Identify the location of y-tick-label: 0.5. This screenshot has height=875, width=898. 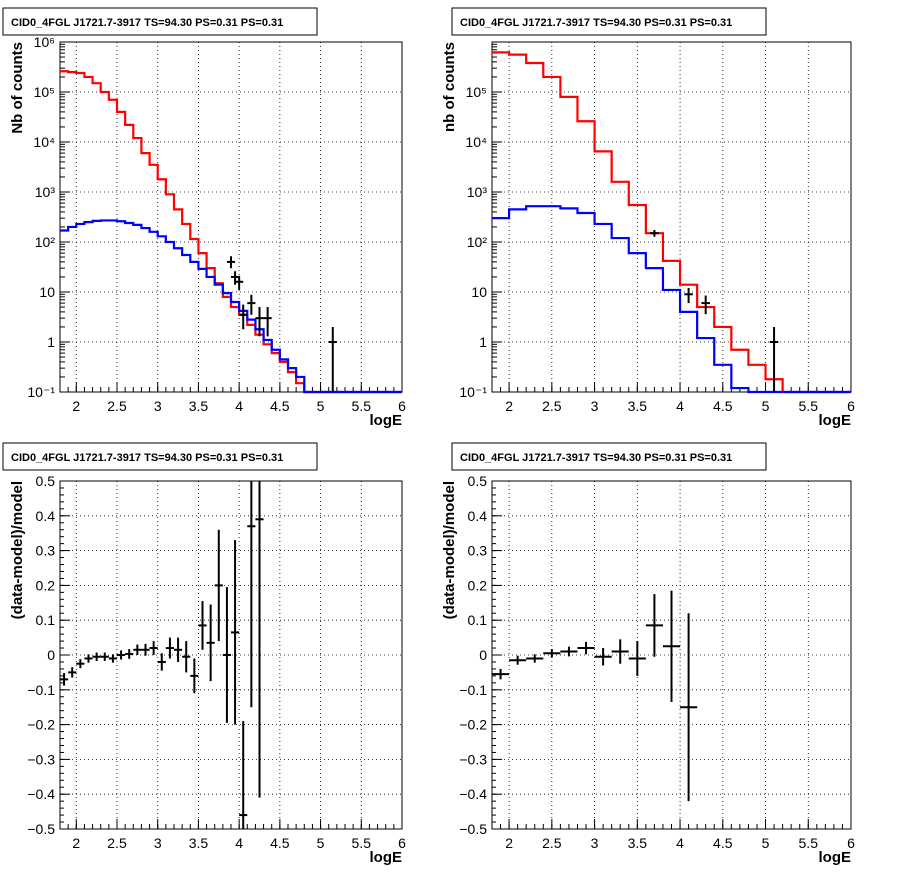
(46, 481).